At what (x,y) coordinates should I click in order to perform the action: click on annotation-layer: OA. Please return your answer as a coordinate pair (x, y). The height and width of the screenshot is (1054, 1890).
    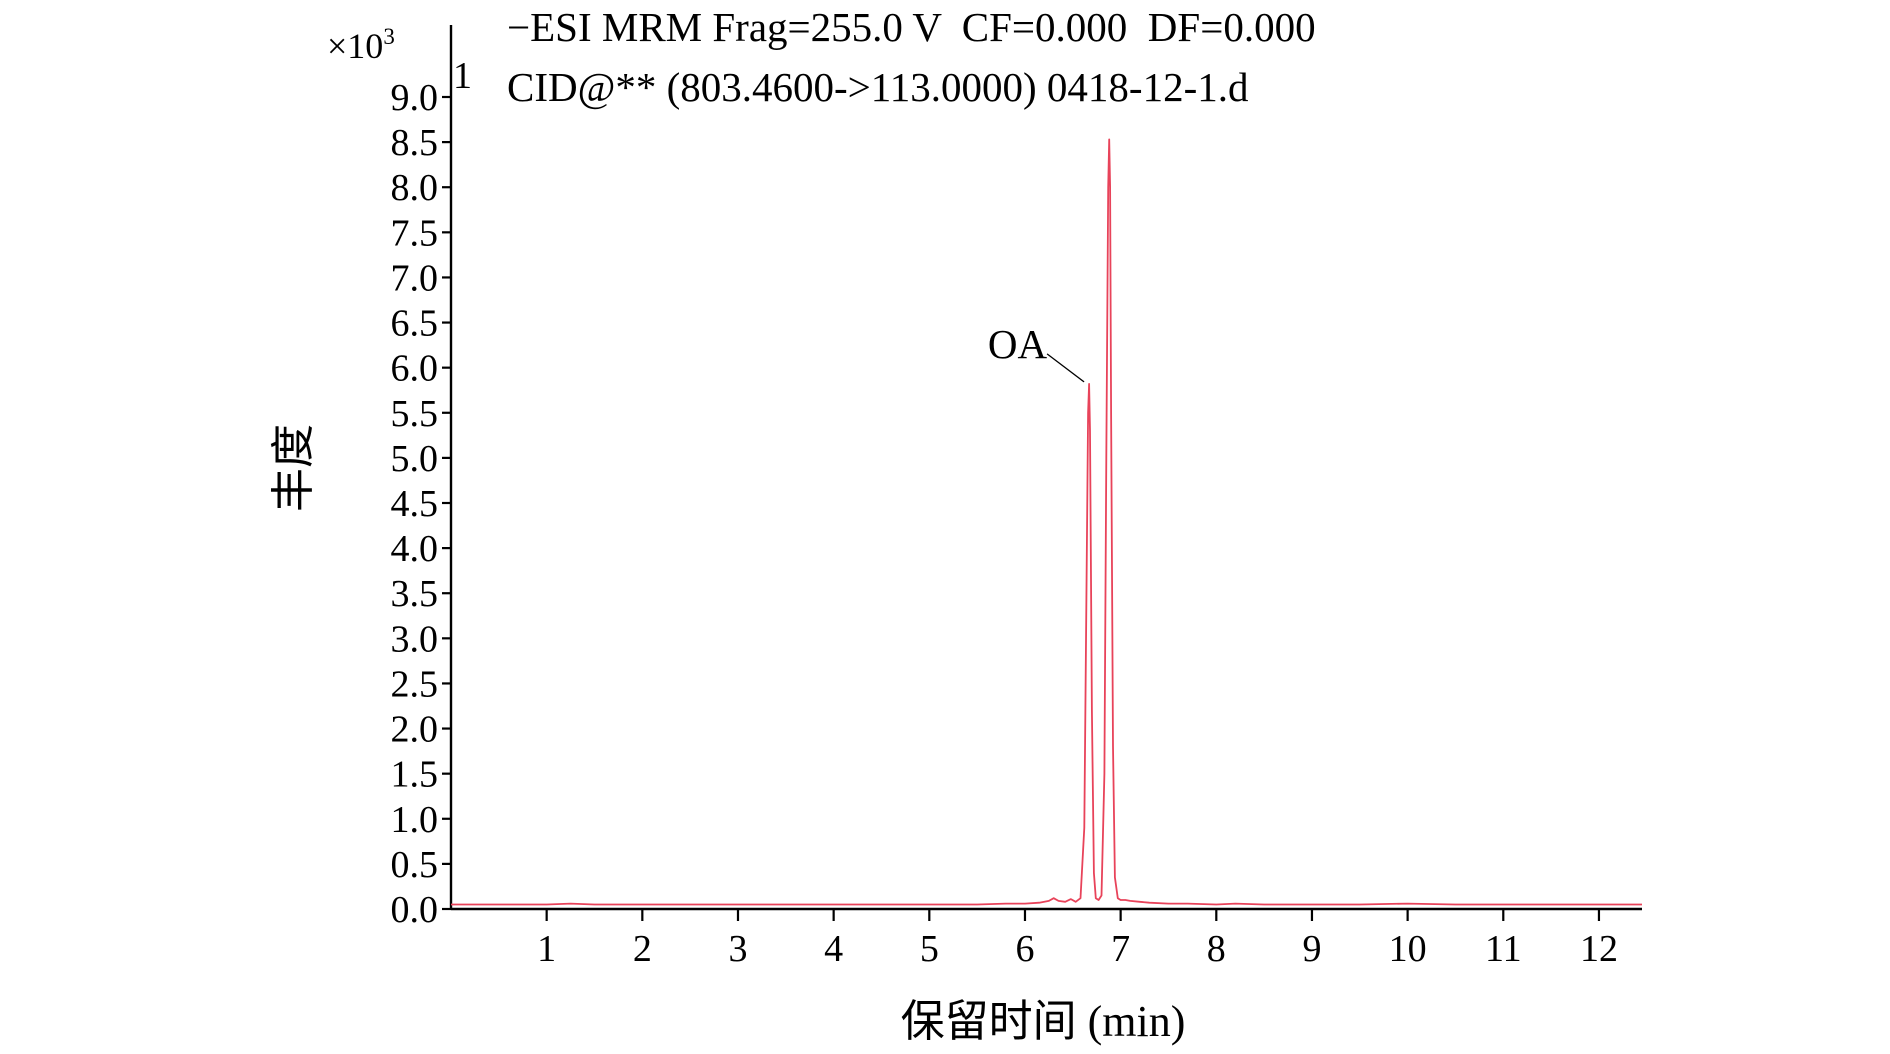
    Looking at the image, I should click on (1036, 352).